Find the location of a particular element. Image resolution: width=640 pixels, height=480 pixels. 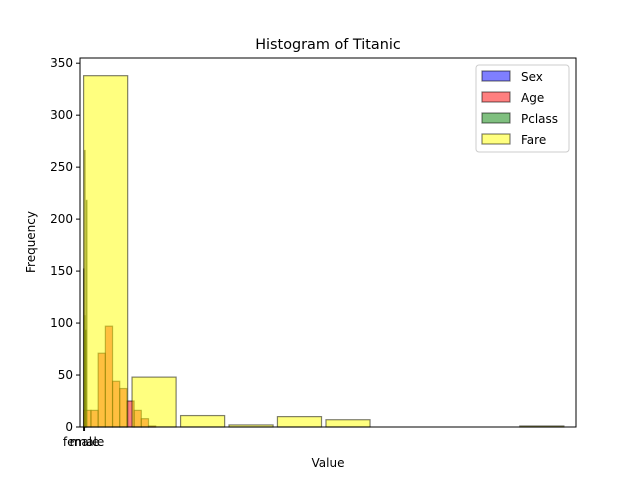

y-tick-label: 0 is located at coordinates (69, 427).